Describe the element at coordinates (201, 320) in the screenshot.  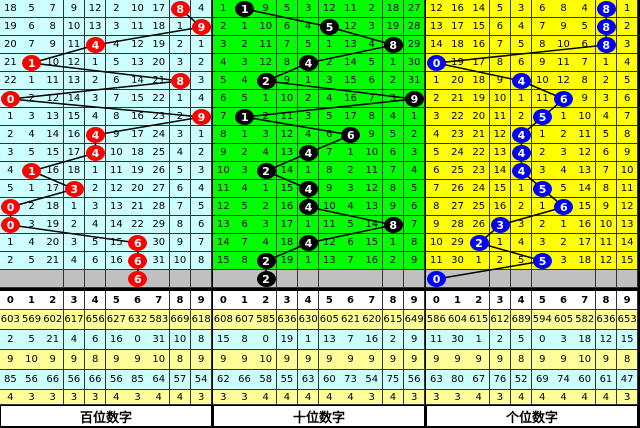
I see `total-count-cell: 618` at that location.